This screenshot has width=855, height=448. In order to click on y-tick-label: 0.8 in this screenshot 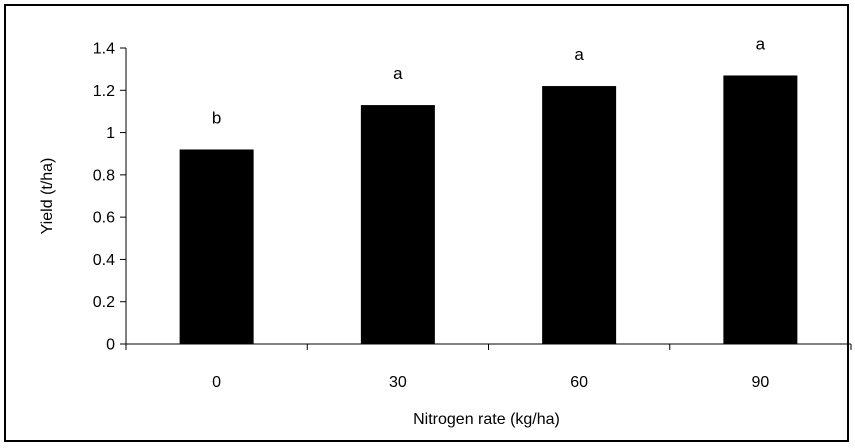, I will do `click(104, 175)`.